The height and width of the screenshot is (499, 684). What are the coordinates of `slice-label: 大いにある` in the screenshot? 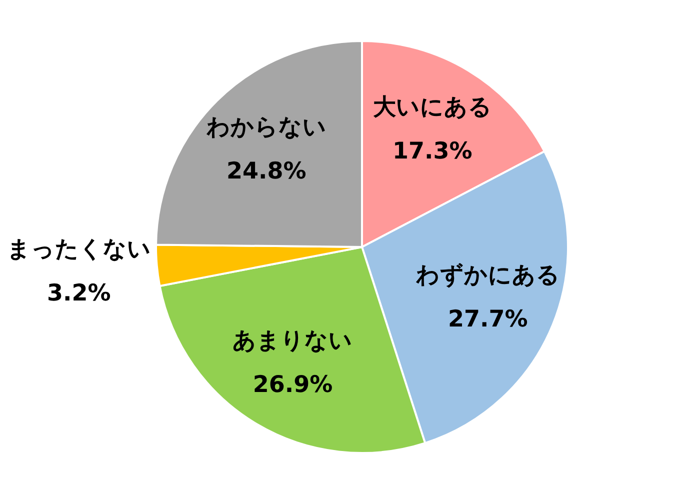 It's located at (432, 107).